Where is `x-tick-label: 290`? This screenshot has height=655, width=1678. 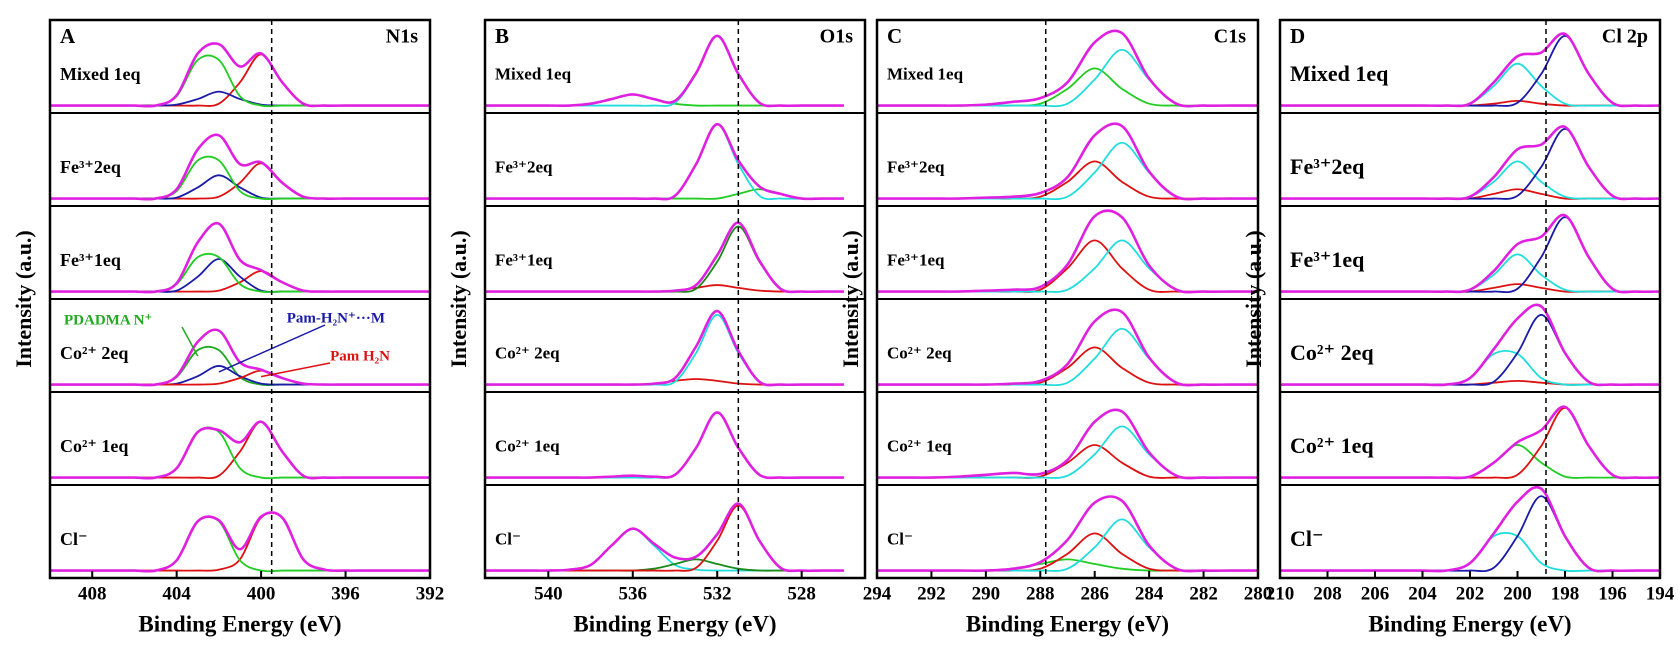
x-tick-label: 290 is located at coordinates (986, 593).